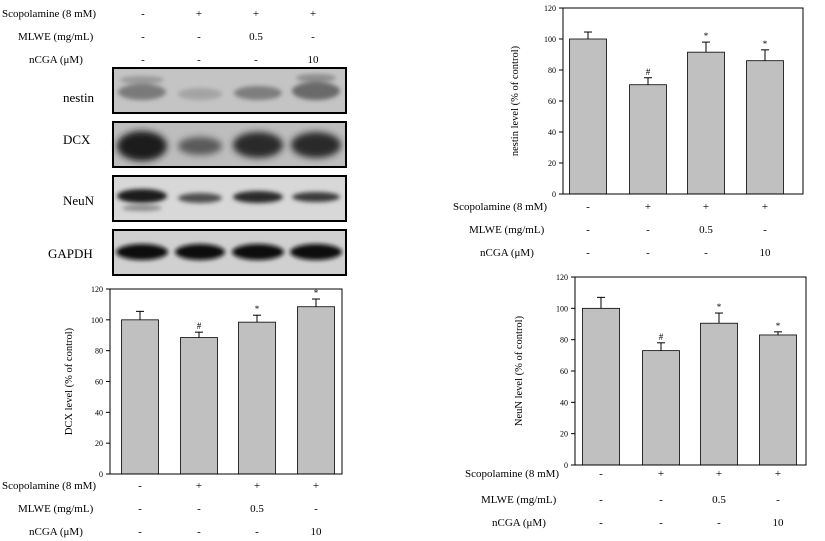  I want to click on blot-row-neun: NeuN, so click(205, 198).